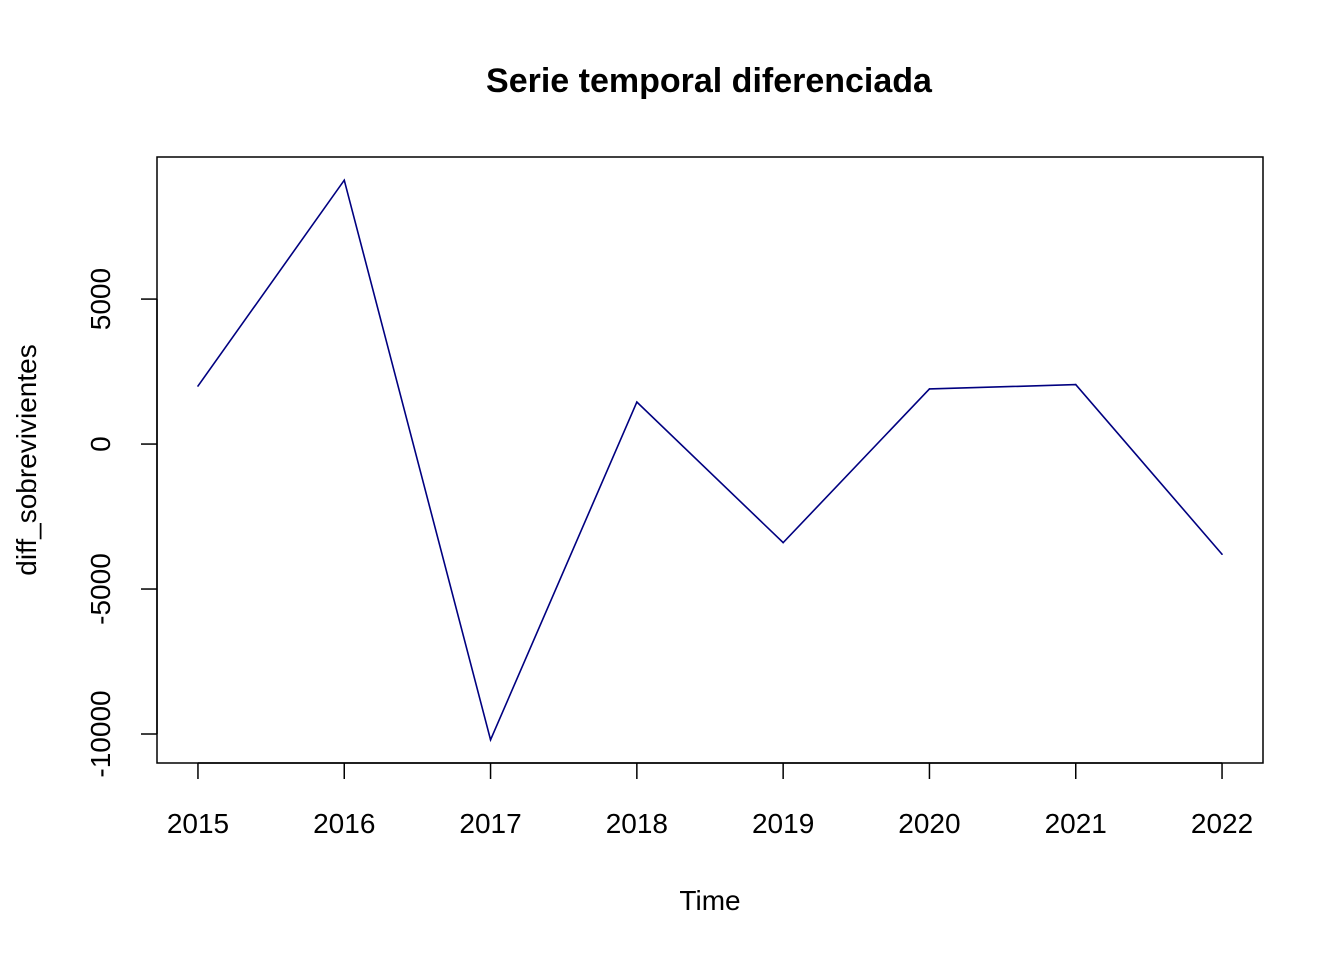  What do you see at coordinates (490, 823) in the screenshot?
I see `x-tick-label: 2017` at bounding box center [490, 823].